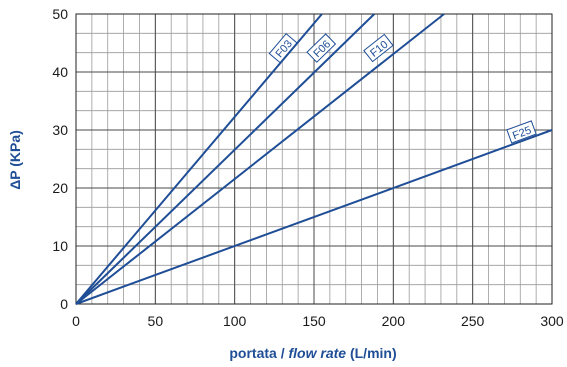  What do you see at coordinates (156, 321) in the screenshot?
I see `x-tick-label: 50` at bounding box center [156, 321].